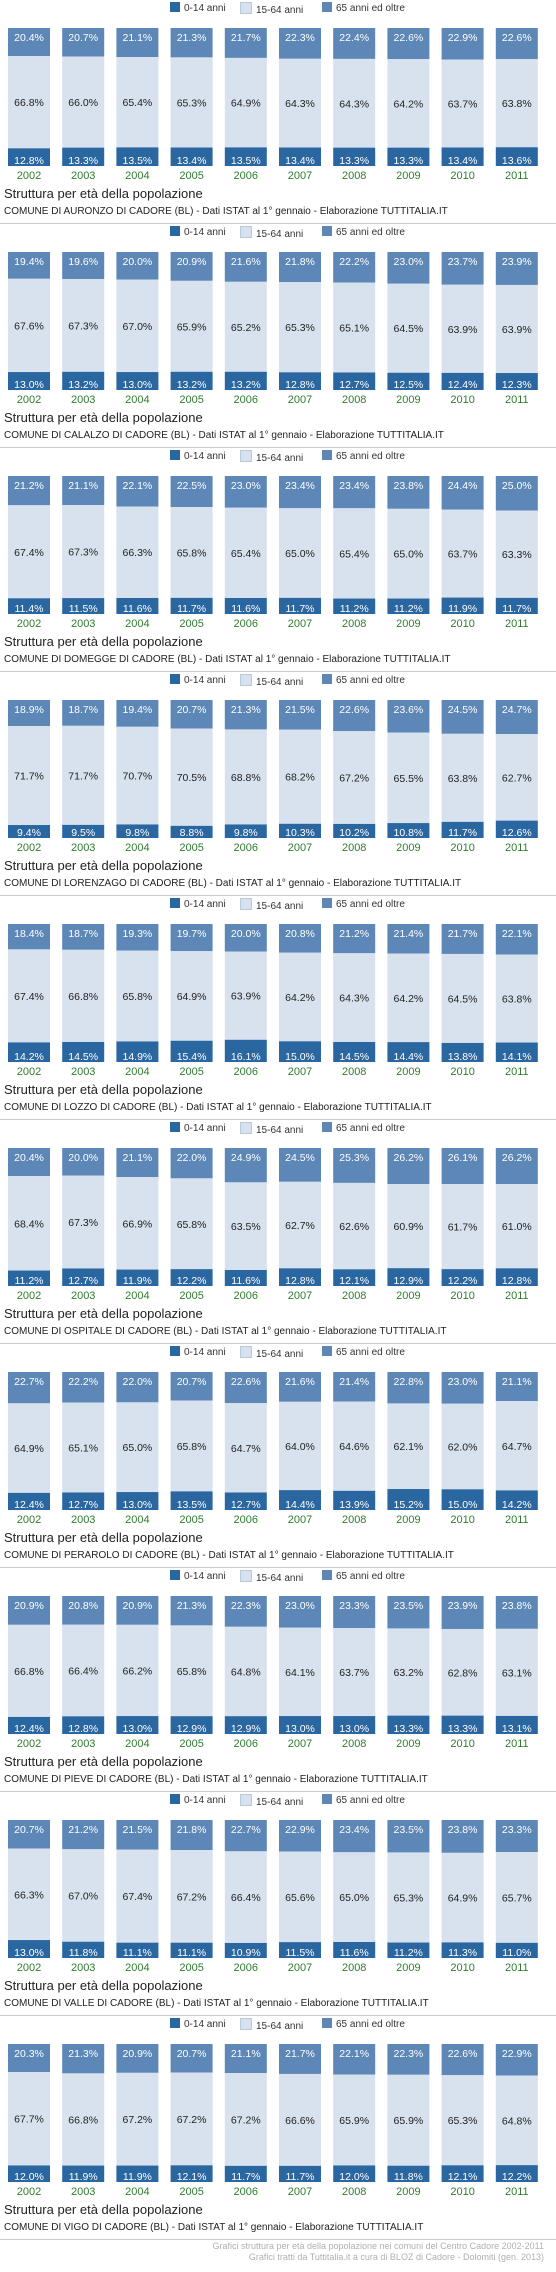 Image resolution: width=556 pixels, height=2272 pixels. What do you see at coordinates (138, 1505) in the screenshot?
I see `data-label-0-14: 13.0%` at bounding box center [138, 1505].